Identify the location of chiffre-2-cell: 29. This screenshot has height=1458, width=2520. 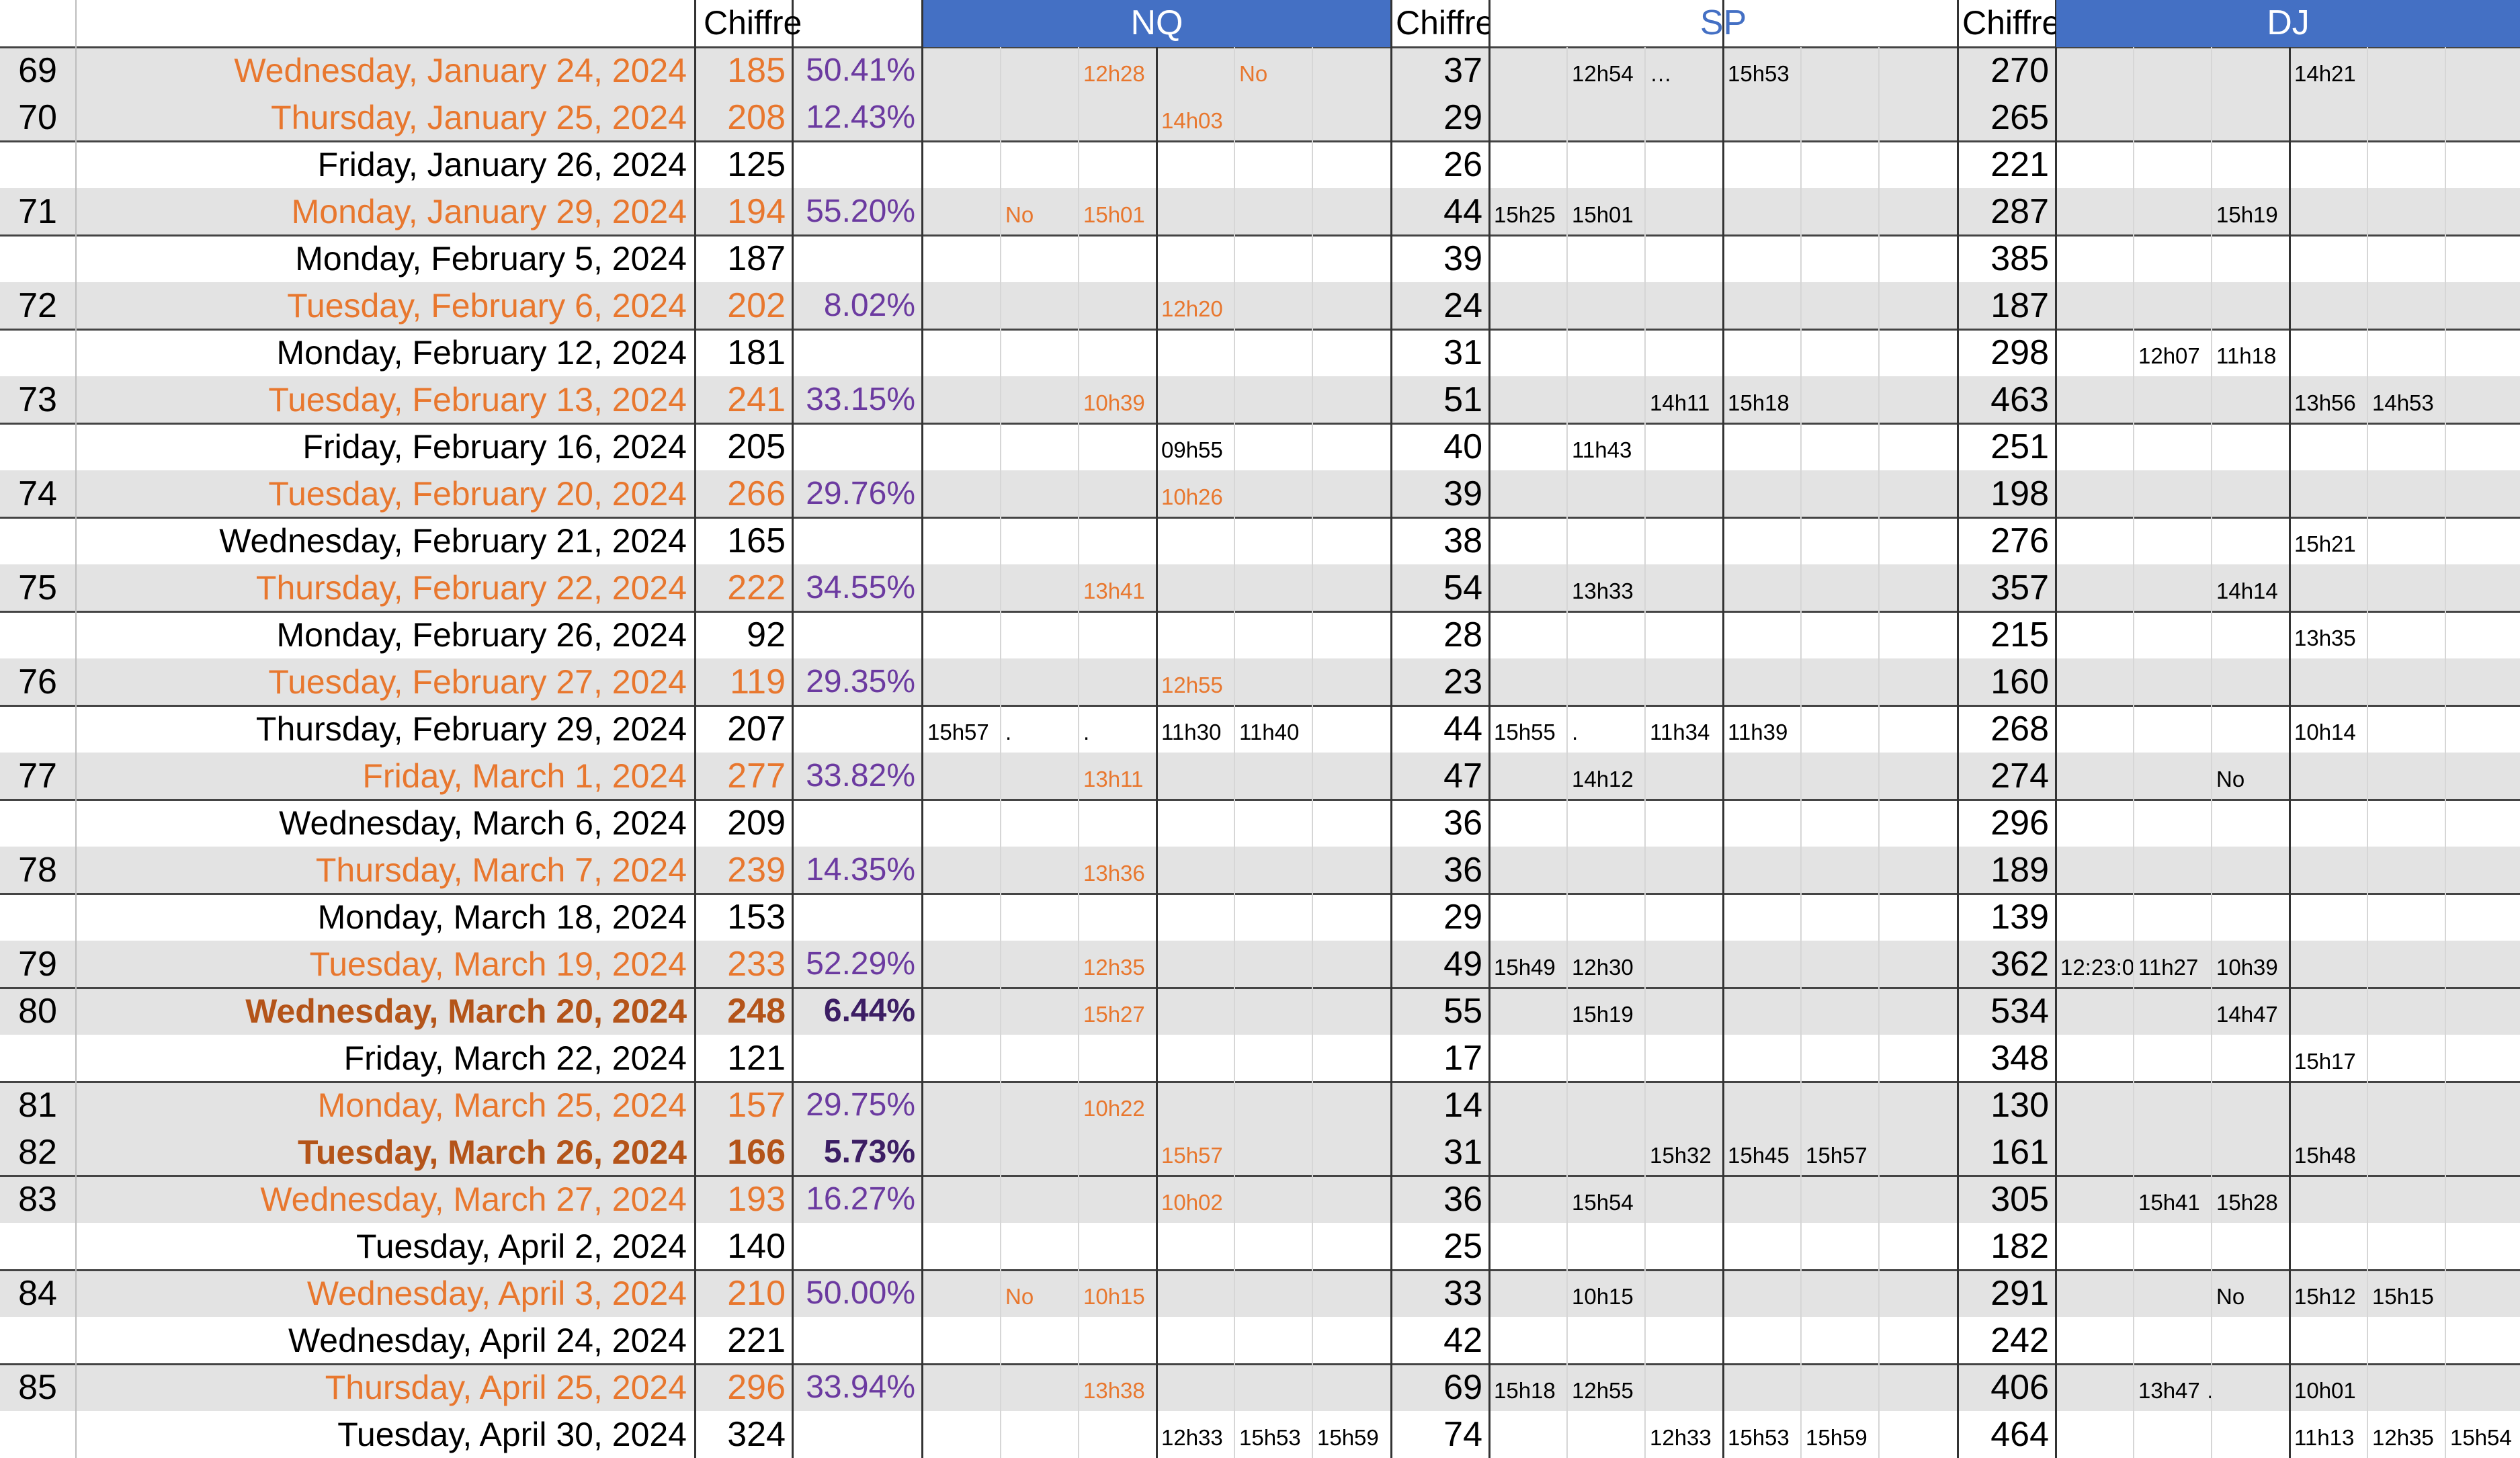
(1463, 117).